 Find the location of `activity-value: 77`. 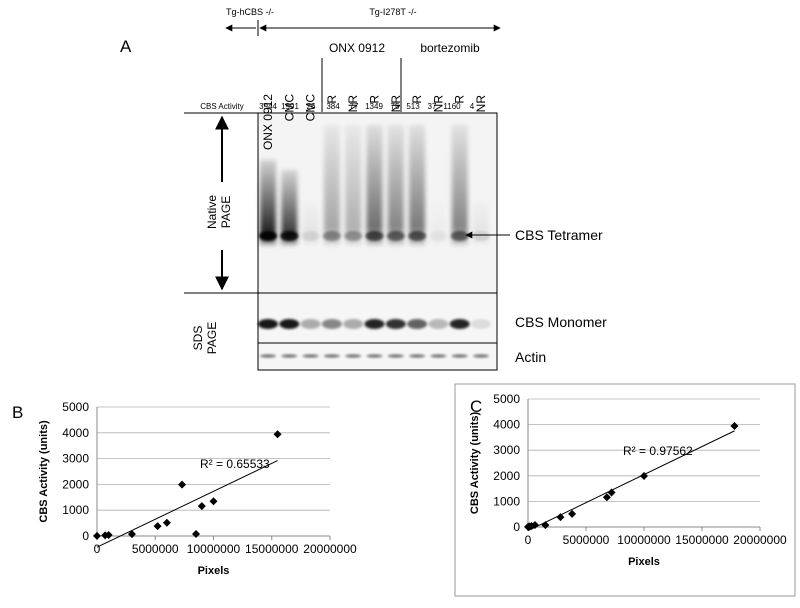

activity-value: 77 is located at coordinates (354, 106).